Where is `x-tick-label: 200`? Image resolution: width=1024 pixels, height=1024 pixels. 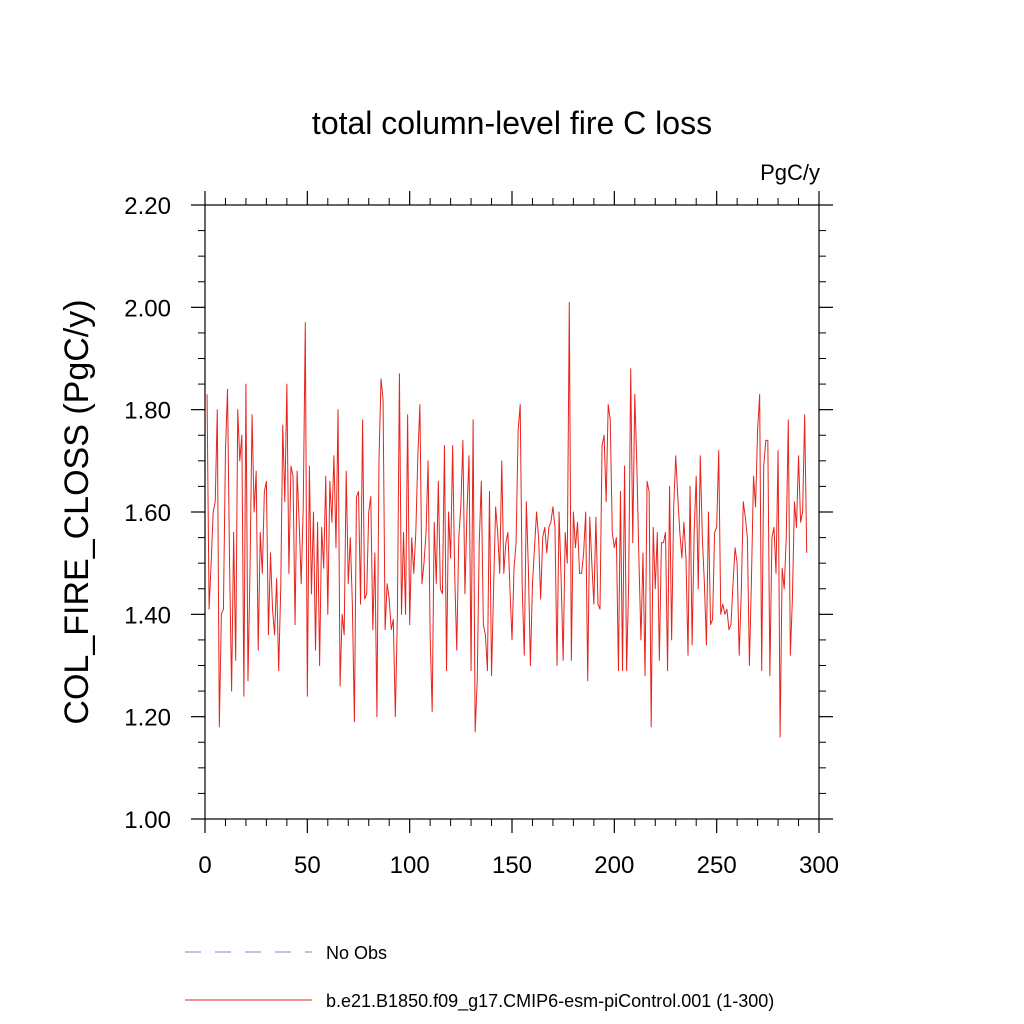 x-tick-label: 200 is located at coordinates (614, 865).